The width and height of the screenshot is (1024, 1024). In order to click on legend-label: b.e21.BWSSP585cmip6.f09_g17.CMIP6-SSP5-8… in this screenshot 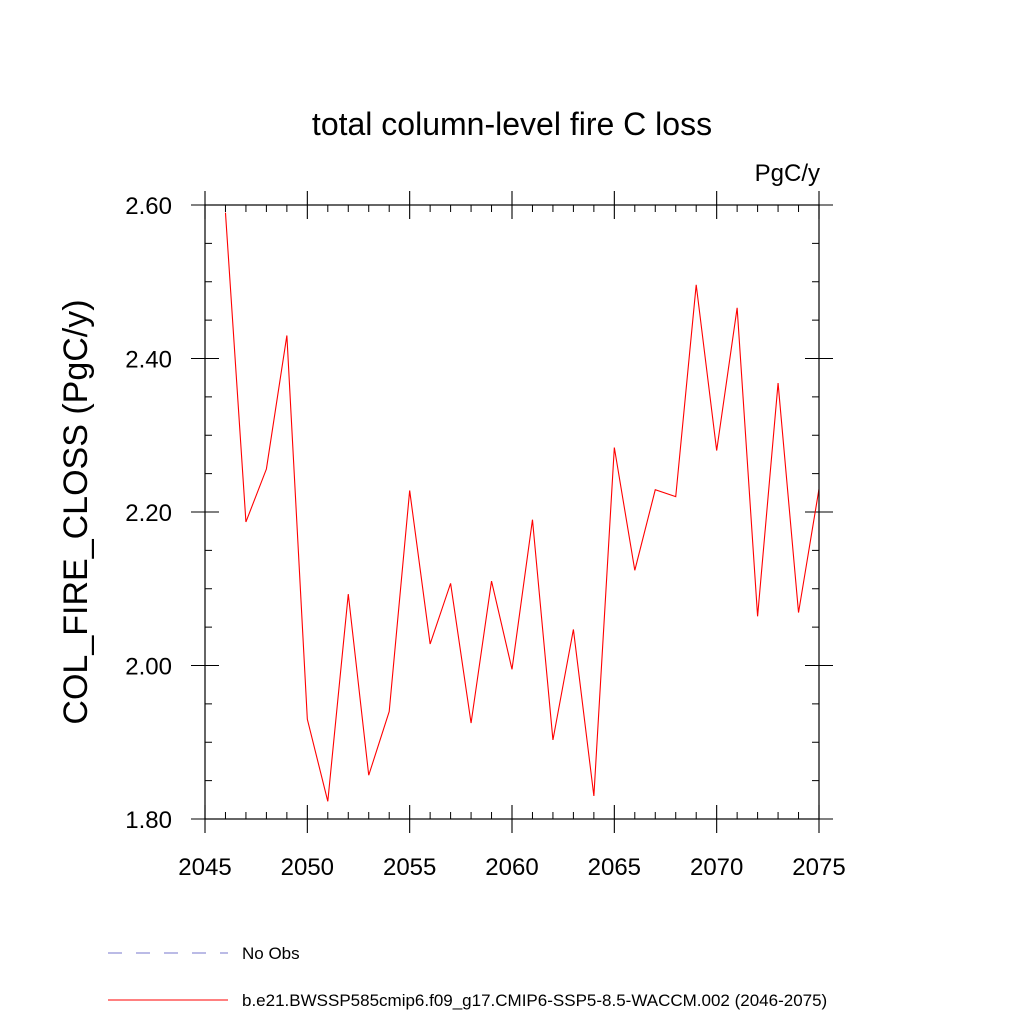, I will do `click(534, 1000)`.